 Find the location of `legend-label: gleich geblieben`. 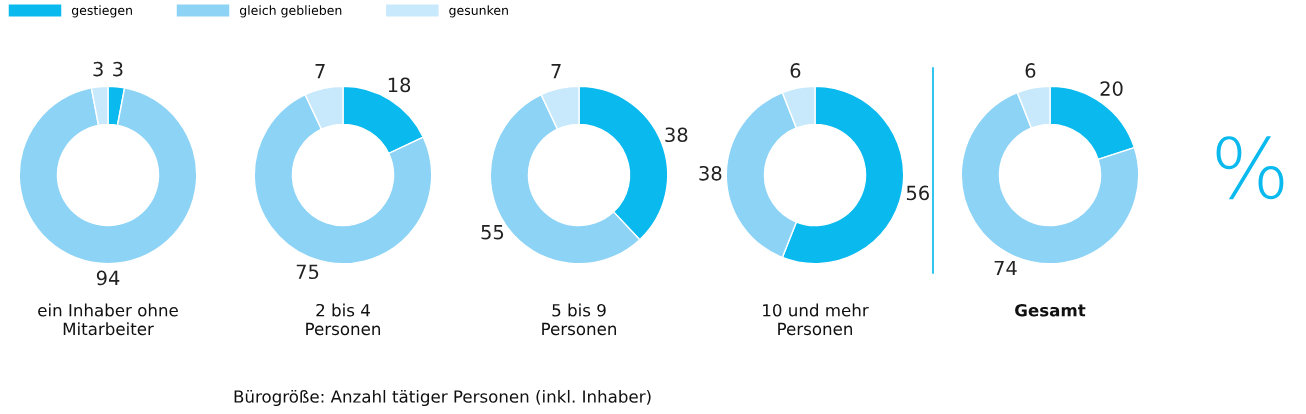

legend-label: gleich geblieben is located at coordinates (290, 11).